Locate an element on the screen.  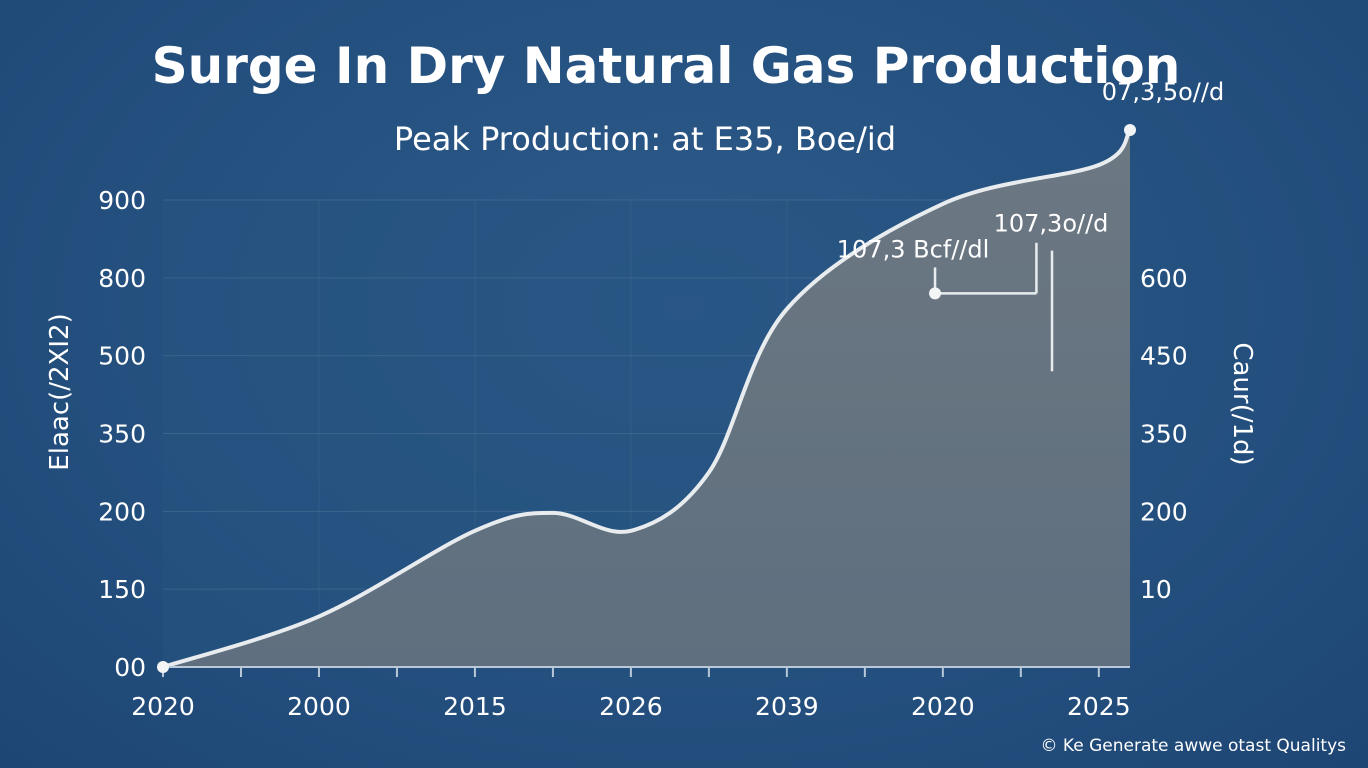
y-right-tick-label: 200 is located at coordinates (1164, 511).